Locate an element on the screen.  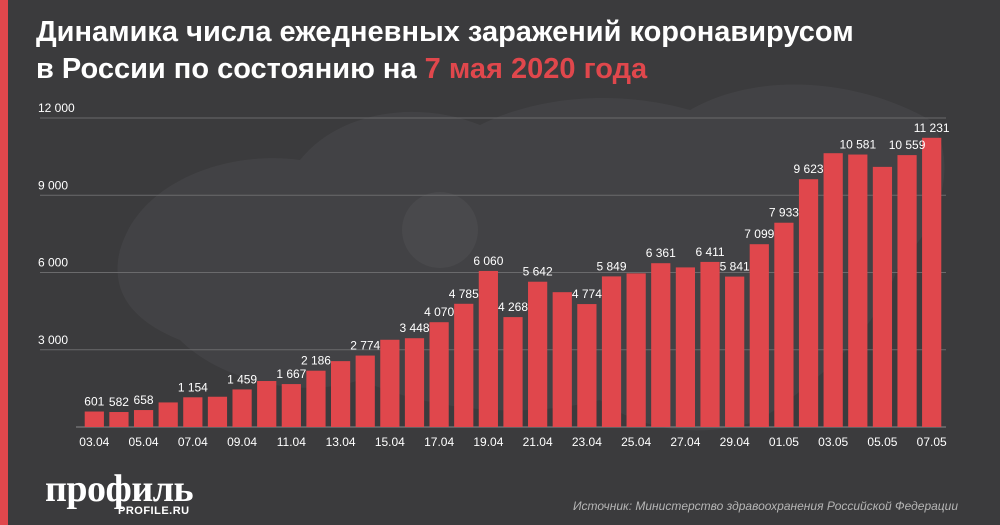
profile-site-label: PROFILE.RU is located at coordinates (154, 511).